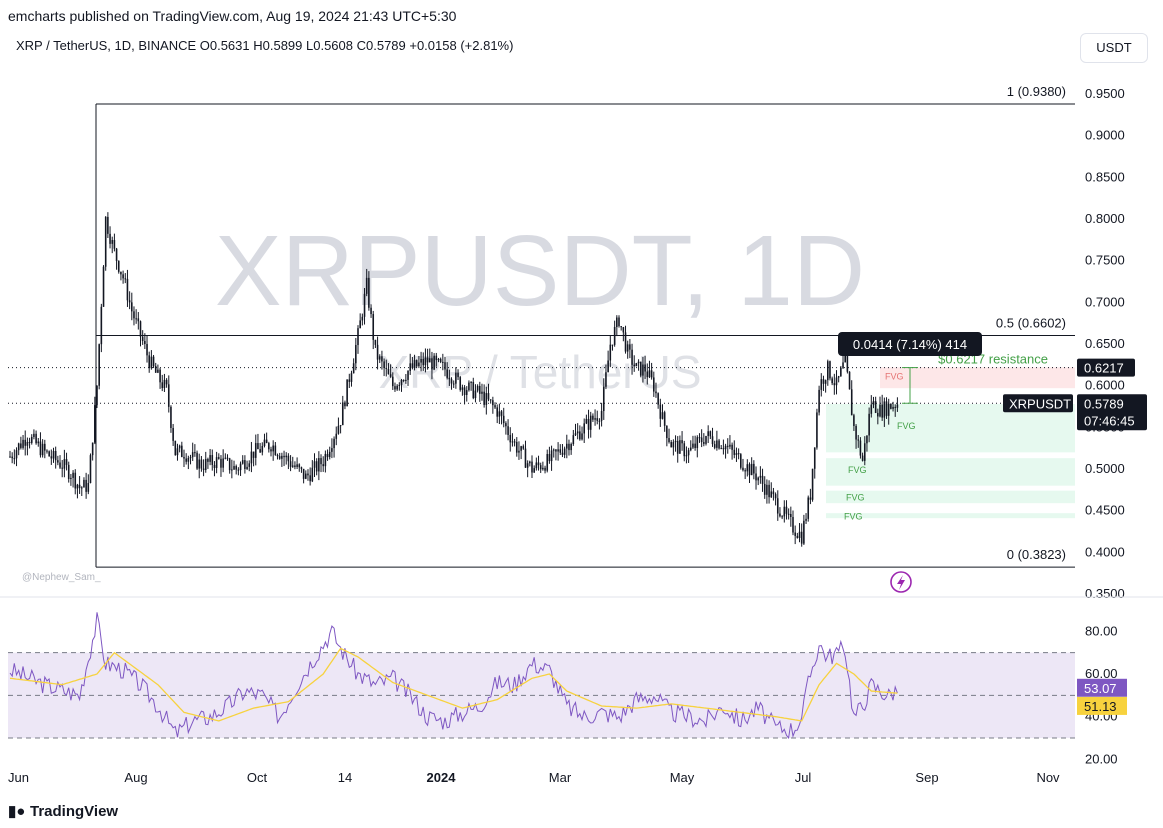 The height and width of the screenshot is (828, 1163). What do you see at coordinates (18, 777) in the screenshot?
I see `time-tick-label: Jun` at bounding box center [18, 777].